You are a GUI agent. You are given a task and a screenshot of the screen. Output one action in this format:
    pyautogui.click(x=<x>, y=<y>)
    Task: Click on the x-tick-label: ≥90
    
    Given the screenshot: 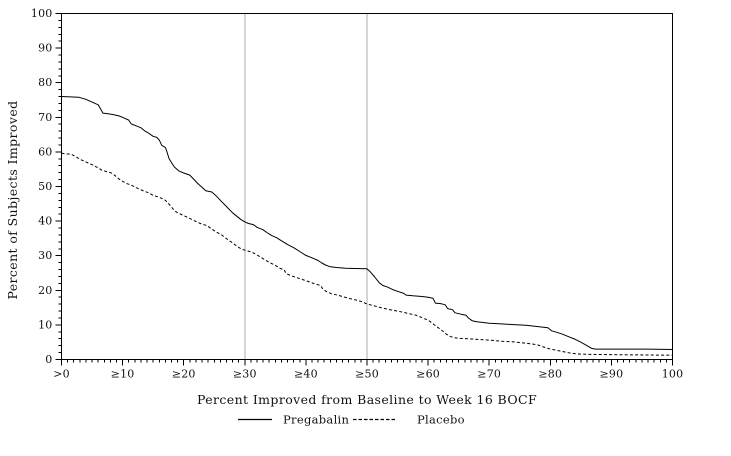 What is the action you would take?
    pyautogui.click(x=611, y=374)
    